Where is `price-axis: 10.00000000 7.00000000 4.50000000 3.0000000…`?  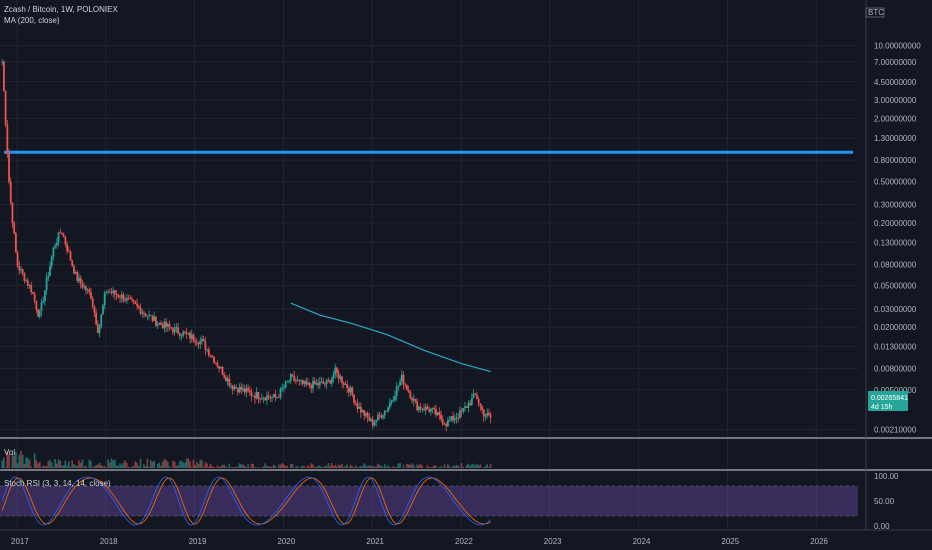 price-axis: 10.00000000 7.00000000 4.50000000 3.0000000… is located at coordinates (897, 286).